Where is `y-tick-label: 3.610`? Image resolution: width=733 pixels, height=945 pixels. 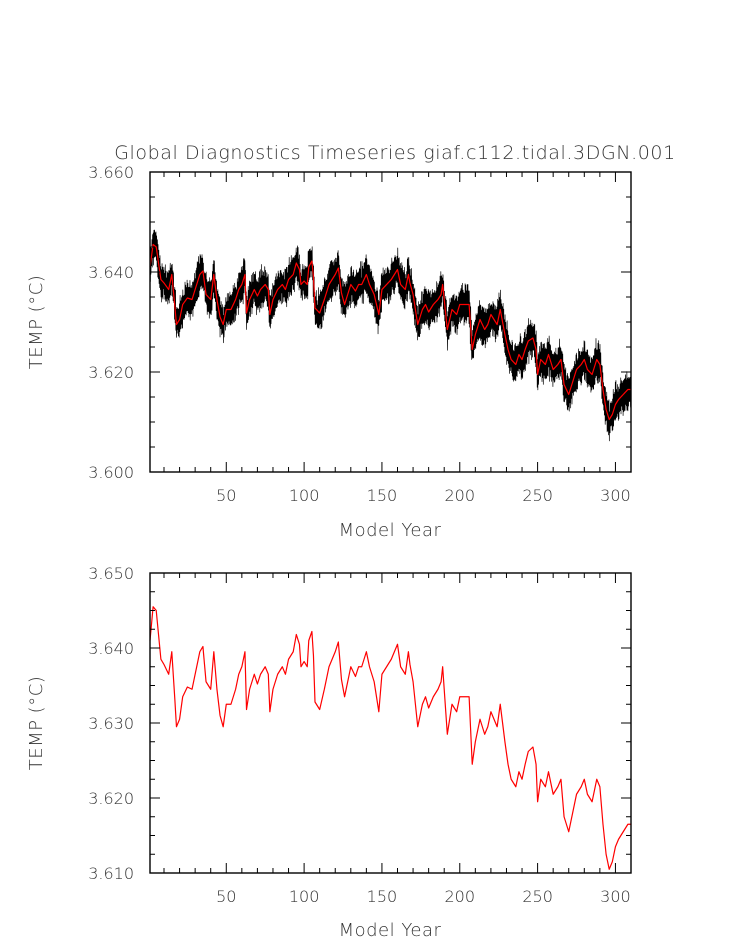
y-tick-label: 3.610 is located at coordinates (111, 873).